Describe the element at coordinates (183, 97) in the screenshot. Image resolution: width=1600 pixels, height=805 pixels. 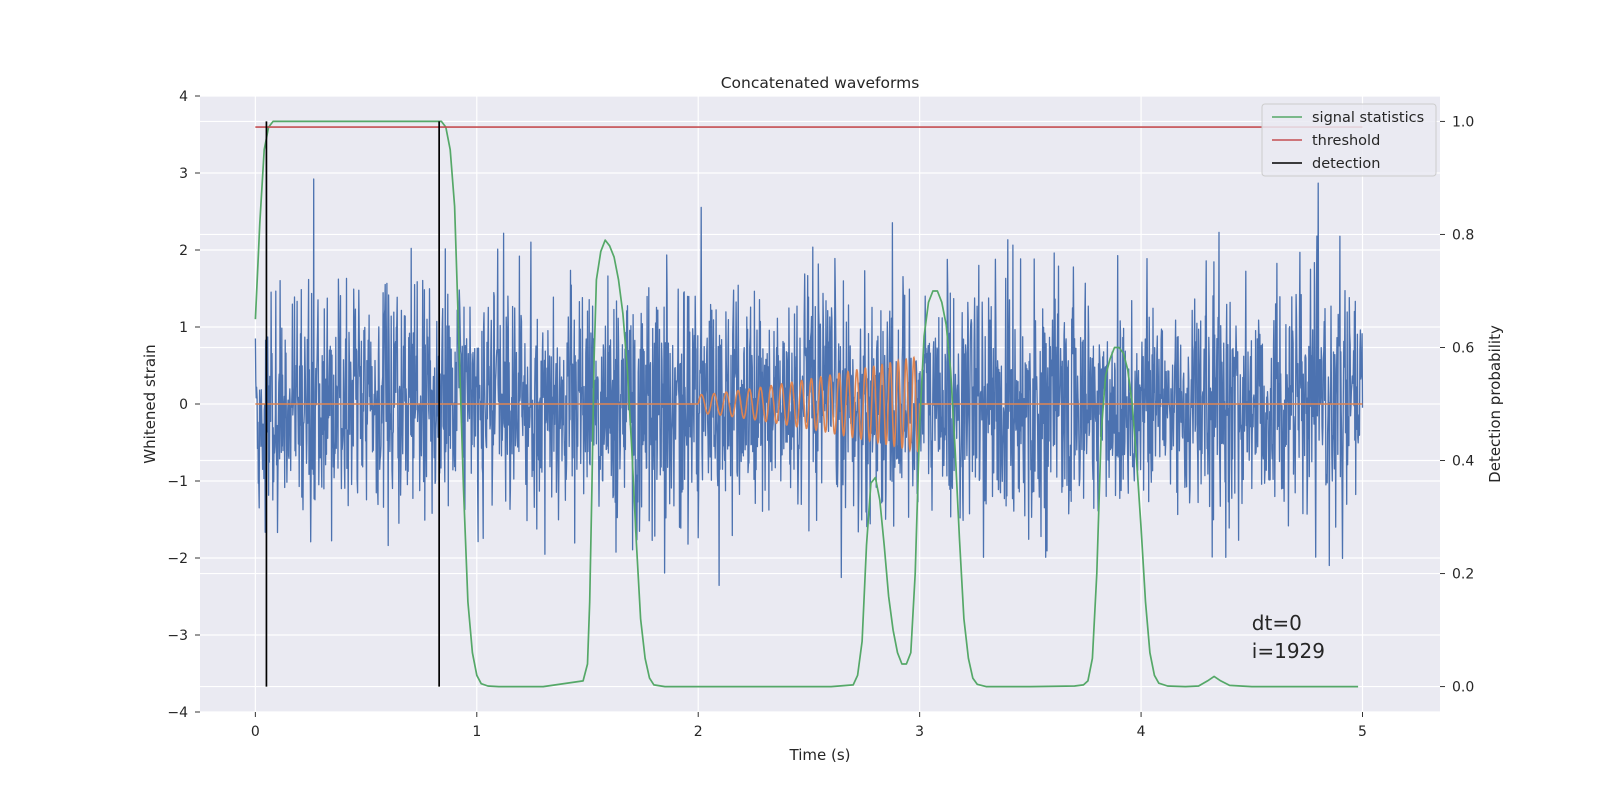
I see `y-tick-label: 4` at that location.